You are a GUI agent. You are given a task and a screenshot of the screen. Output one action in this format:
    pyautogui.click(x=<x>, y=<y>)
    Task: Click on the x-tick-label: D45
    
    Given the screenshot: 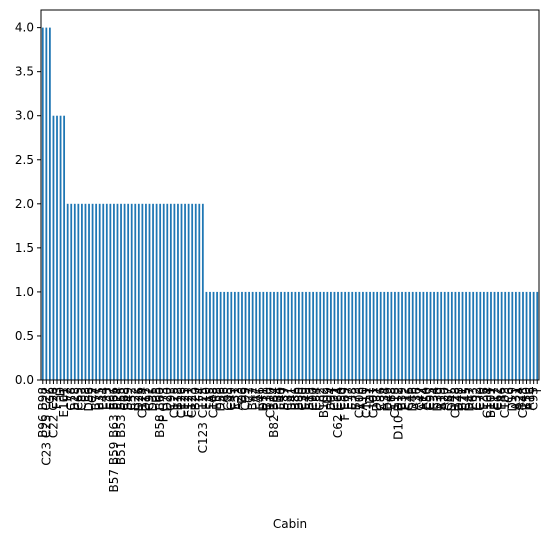 What is the action you would take?
    pyautogui.click(x=452, y=399)
    